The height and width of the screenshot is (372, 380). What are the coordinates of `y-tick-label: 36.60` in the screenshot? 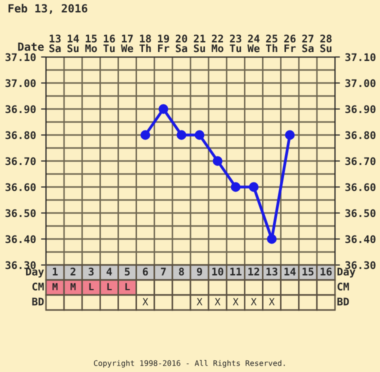 It's located at (21, 187).